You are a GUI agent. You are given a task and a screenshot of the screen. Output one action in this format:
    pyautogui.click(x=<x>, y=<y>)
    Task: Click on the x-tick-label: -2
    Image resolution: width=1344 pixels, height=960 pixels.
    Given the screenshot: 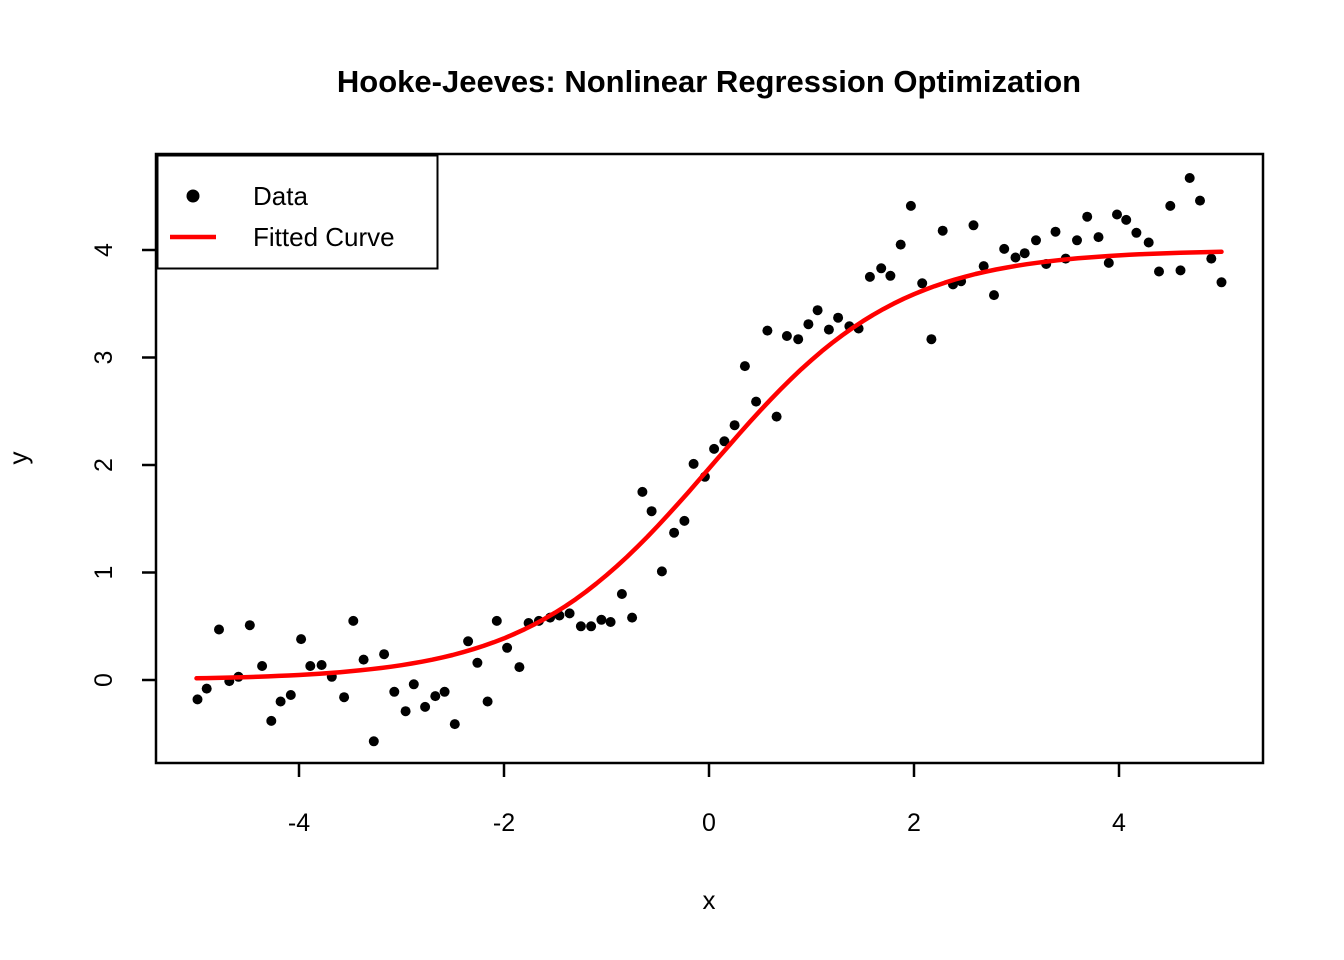 What is the action you would take?
    pyautogui.click(x=504, y=823)
    